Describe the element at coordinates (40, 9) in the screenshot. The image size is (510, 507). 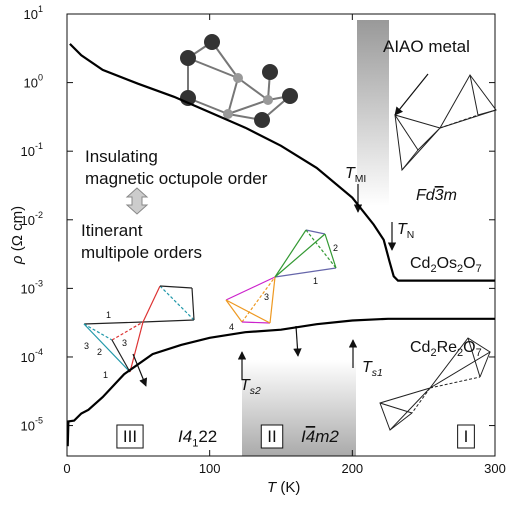
I see `tick-exponent: 1` at that location.